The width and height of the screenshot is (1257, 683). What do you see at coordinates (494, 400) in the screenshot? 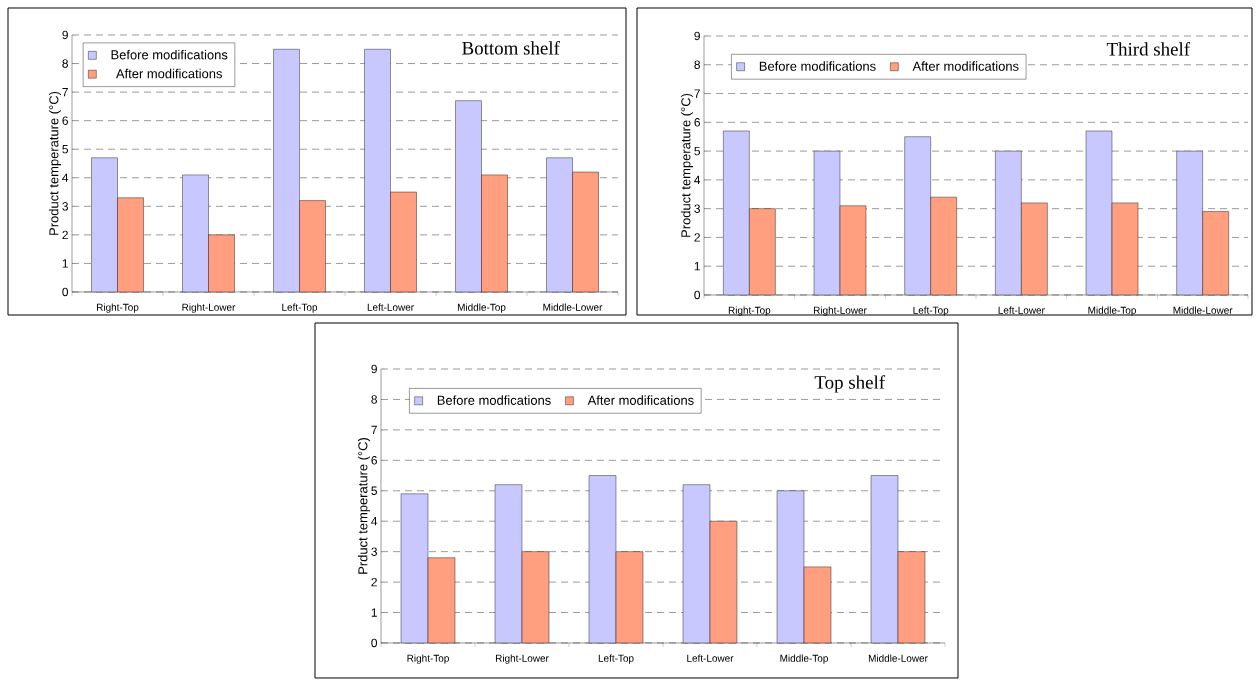
I see `legend-label: Before modfications` at bounding box center [494, 400].